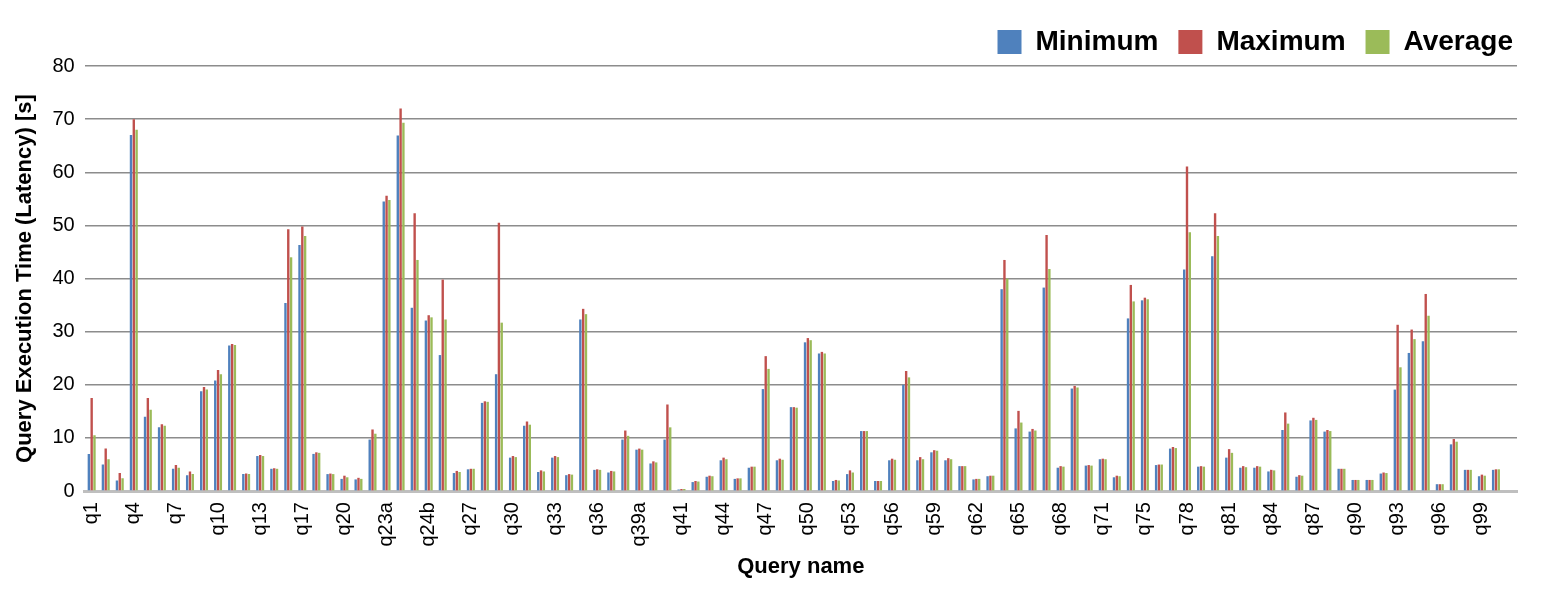  What do you see at coordinates (469, 519) in the screenshot?
I see `x-tick-label: q27` at bounding box center [469, 519].